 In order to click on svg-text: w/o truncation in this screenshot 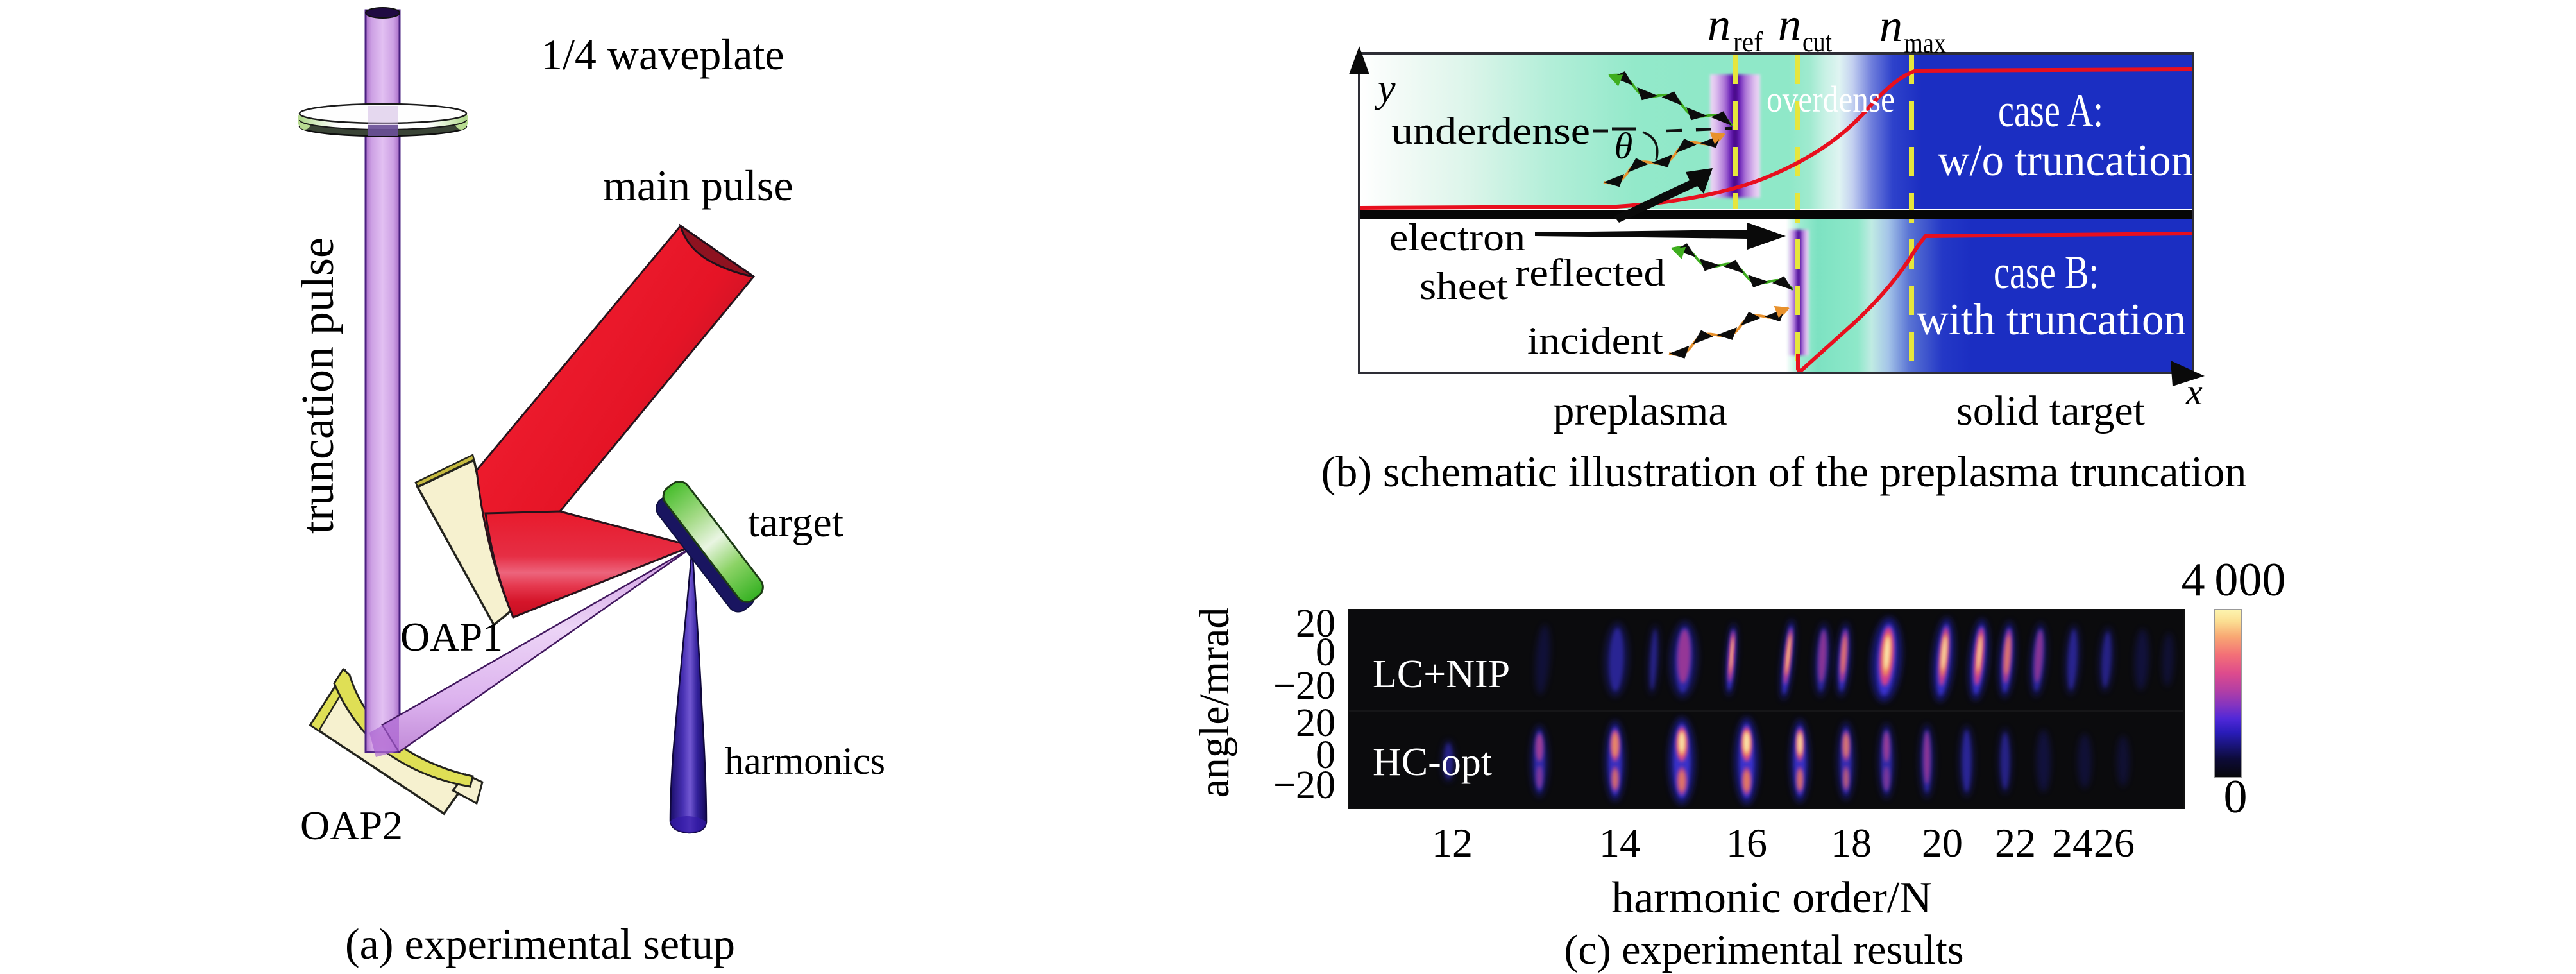, I will do `click(2065, 161)`.